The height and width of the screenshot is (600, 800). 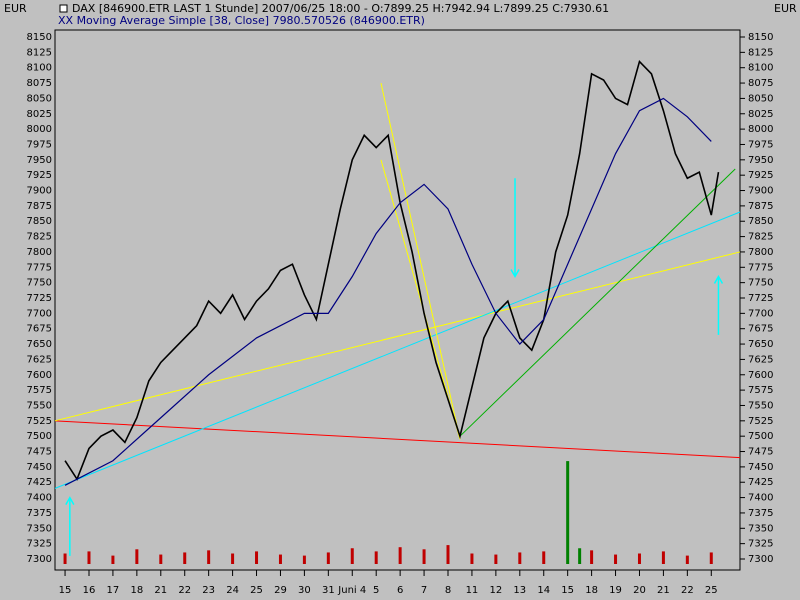 I want to click on y-tick-label-right: 8050, so click(x=760, y=98).